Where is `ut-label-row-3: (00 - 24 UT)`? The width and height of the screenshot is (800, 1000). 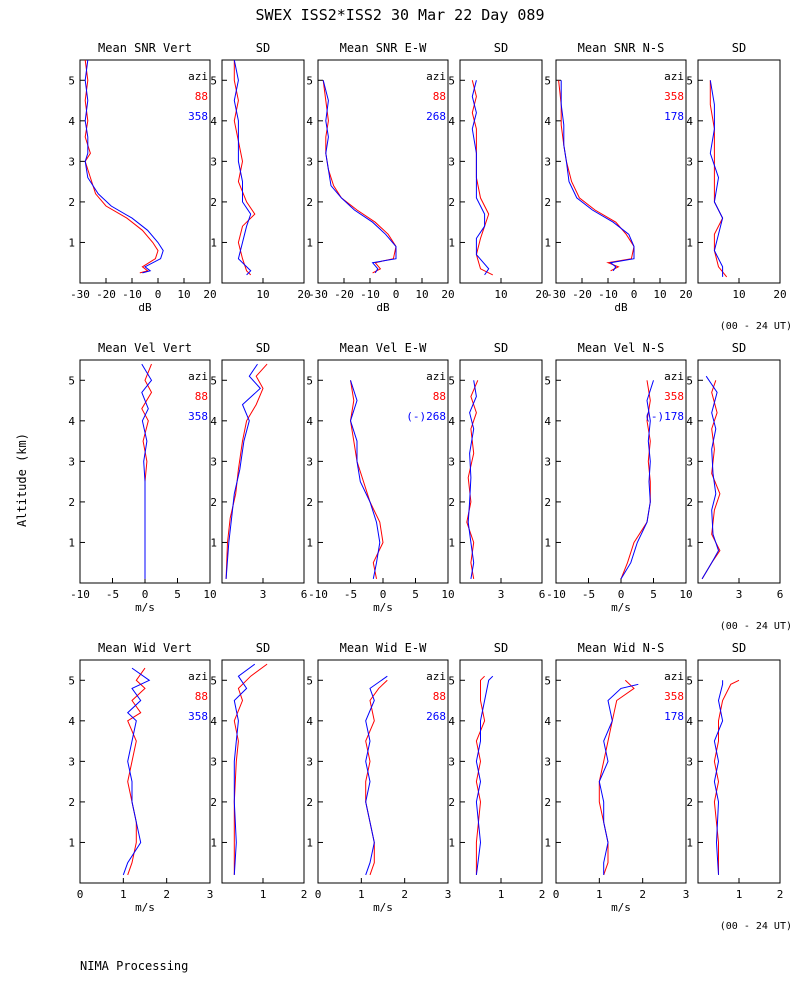 ut-label-row-3: (00 - 24 UT) is located at coordinates (756, 926).